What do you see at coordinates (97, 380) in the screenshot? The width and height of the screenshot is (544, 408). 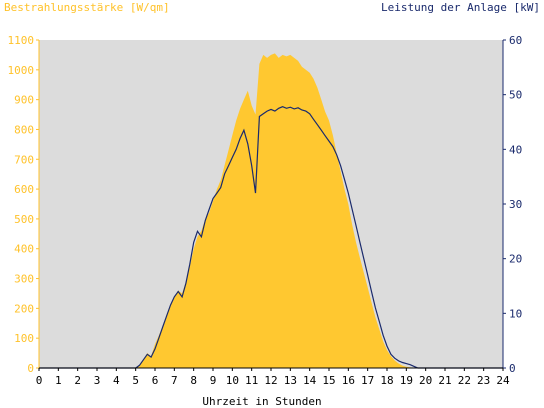 I see `x-tick-label: 3` at bounding box center [97, 380].